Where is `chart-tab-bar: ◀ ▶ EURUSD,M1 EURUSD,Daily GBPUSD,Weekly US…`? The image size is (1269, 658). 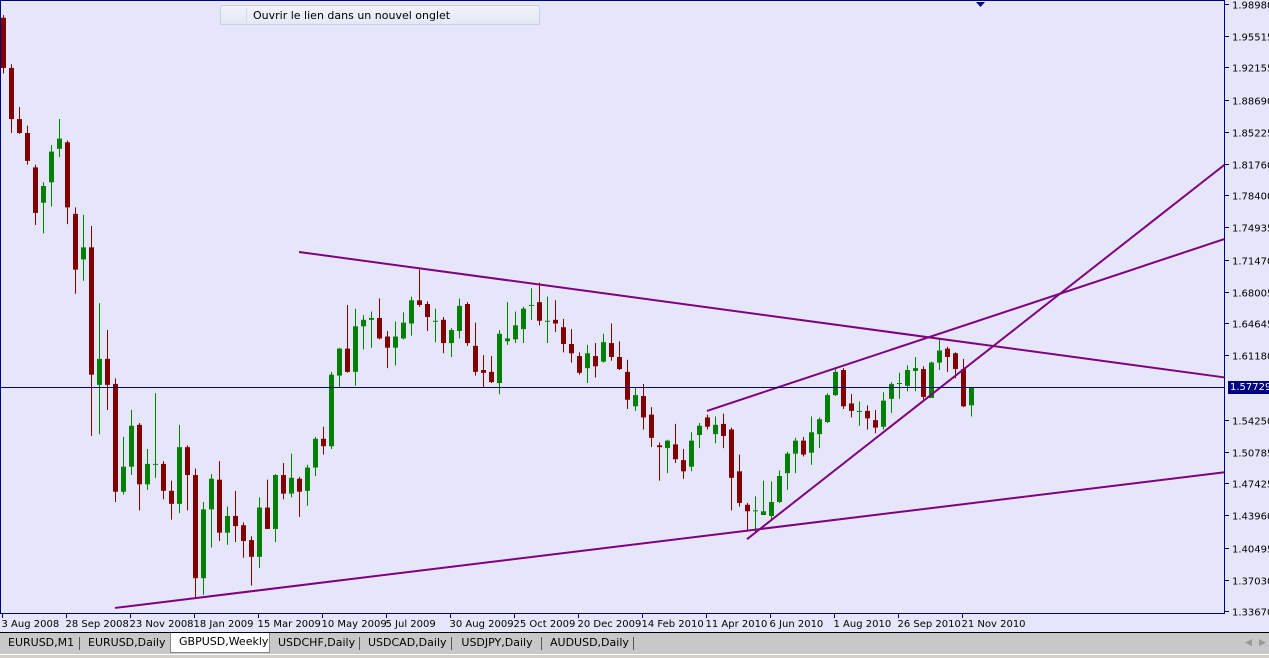
chart-tab-bar: ◀ ▶ EURUSD,M1 EURUSD,Daily GBPUSD,Weekly US… is located at coordinates (634, 643).